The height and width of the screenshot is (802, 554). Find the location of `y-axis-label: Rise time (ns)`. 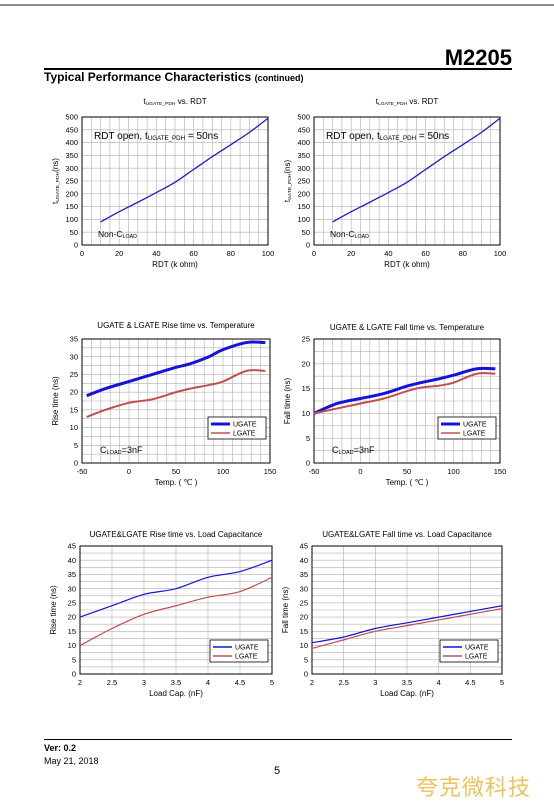

y-axis-label: Rise time (ns) is located at coordinates (55, 401).